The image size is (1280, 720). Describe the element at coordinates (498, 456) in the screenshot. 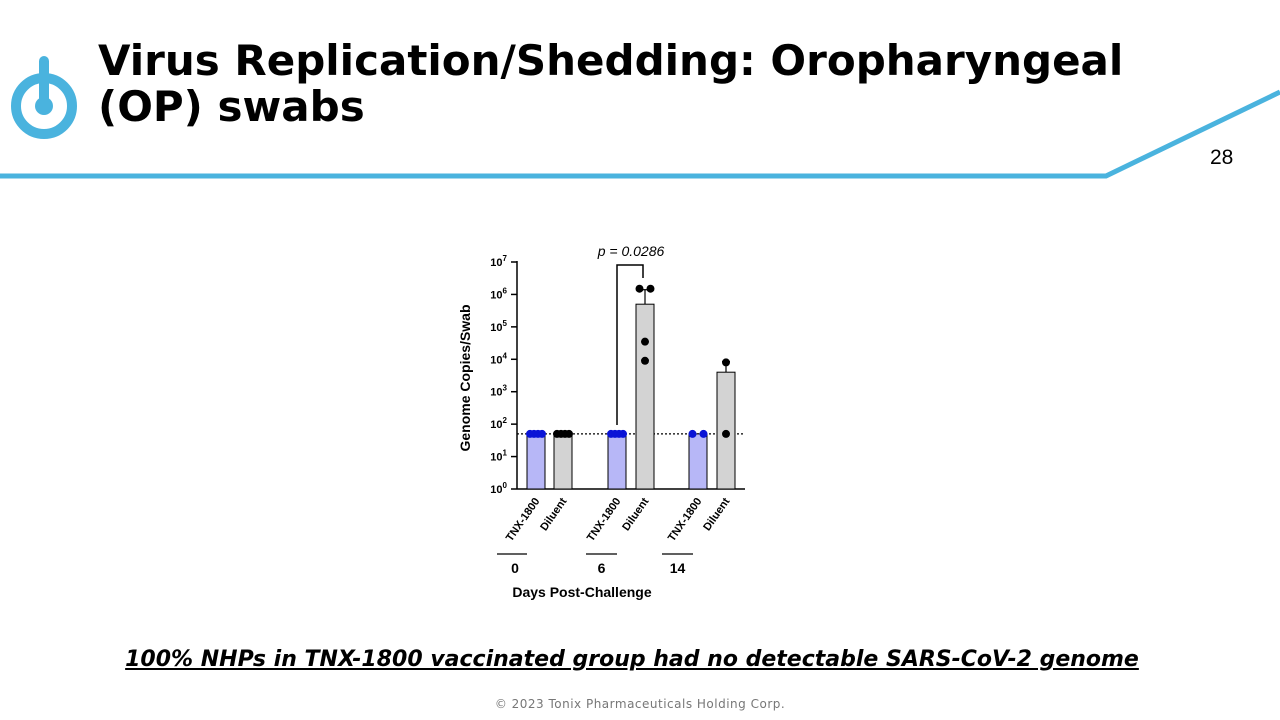

I see `y-tick-label: 10¹` at that location.